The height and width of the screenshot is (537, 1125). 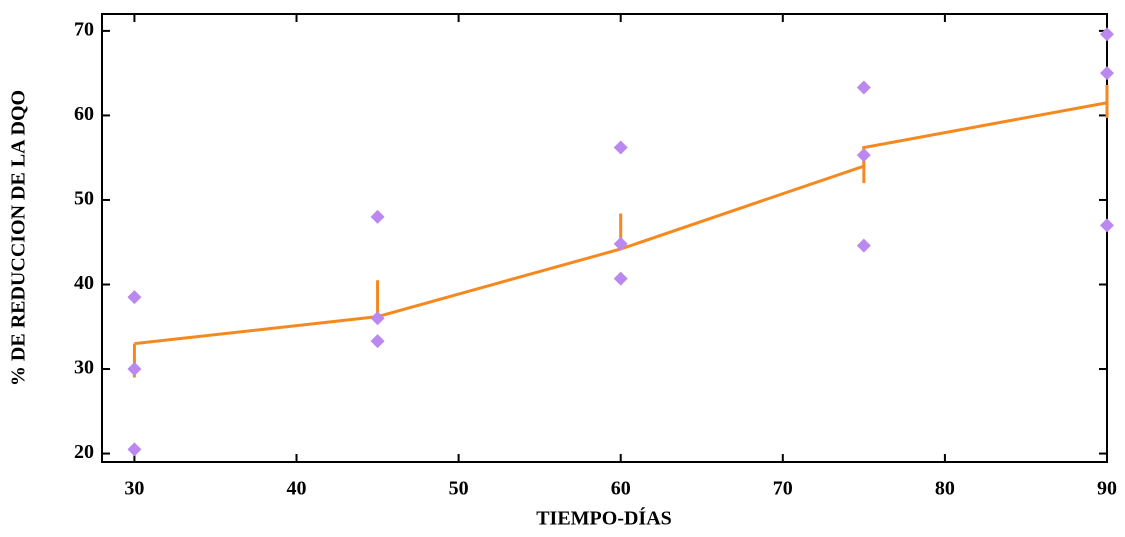 I want to click on y-tick-label: 50, so click(x=84, y=199).